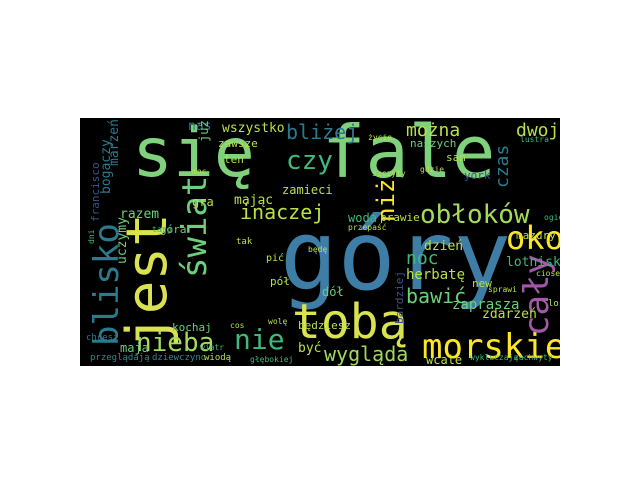 The height and width of the screenshot is (480, 640). Describe the element at coordinates (362, 218) in the screenshot. I see `cloud-word: woda` at that location.